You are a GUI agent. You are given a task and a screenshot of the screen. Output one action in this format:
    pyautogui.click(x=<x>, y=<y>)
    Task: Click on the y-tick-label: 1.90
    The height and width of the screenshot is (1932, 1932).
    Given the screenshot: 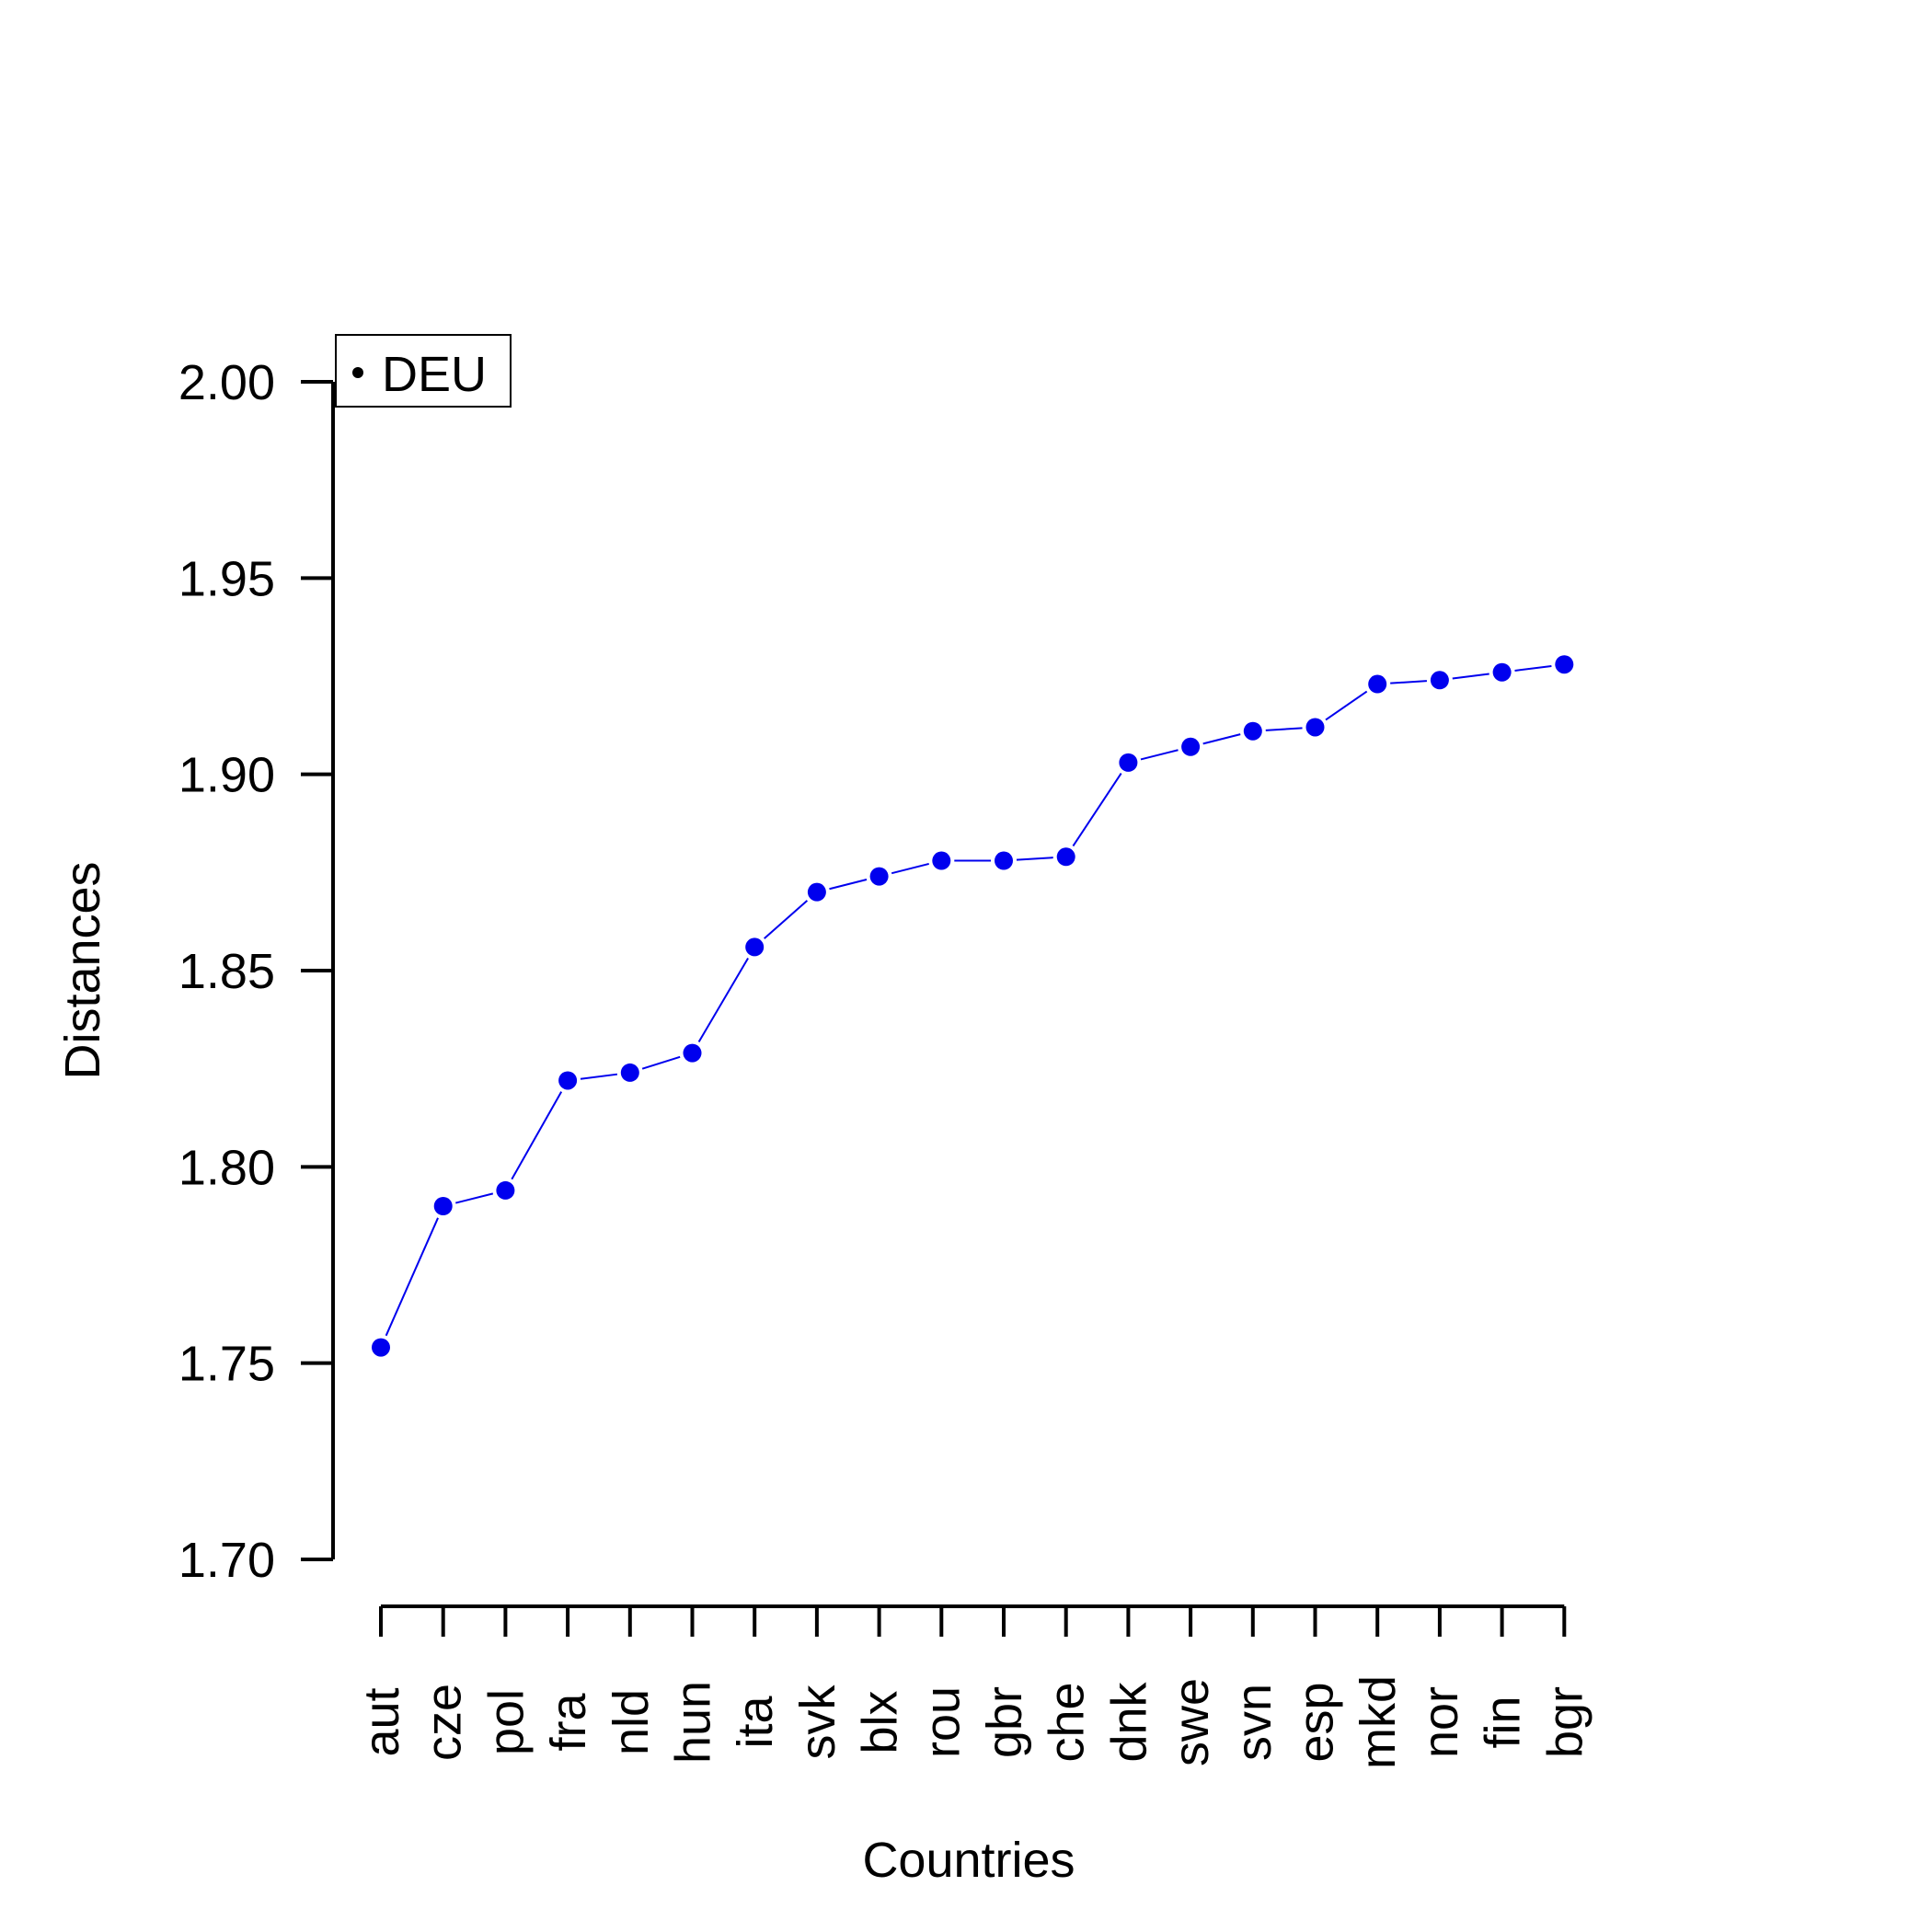 What is the action you would take?
    pyautogui.click(x=226, y=775)
    